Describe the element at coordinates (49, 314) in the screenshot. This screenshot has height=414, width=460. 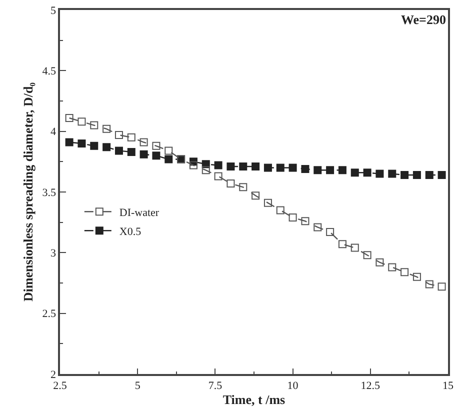
I see `y-tick-label: 2.5` at that location.